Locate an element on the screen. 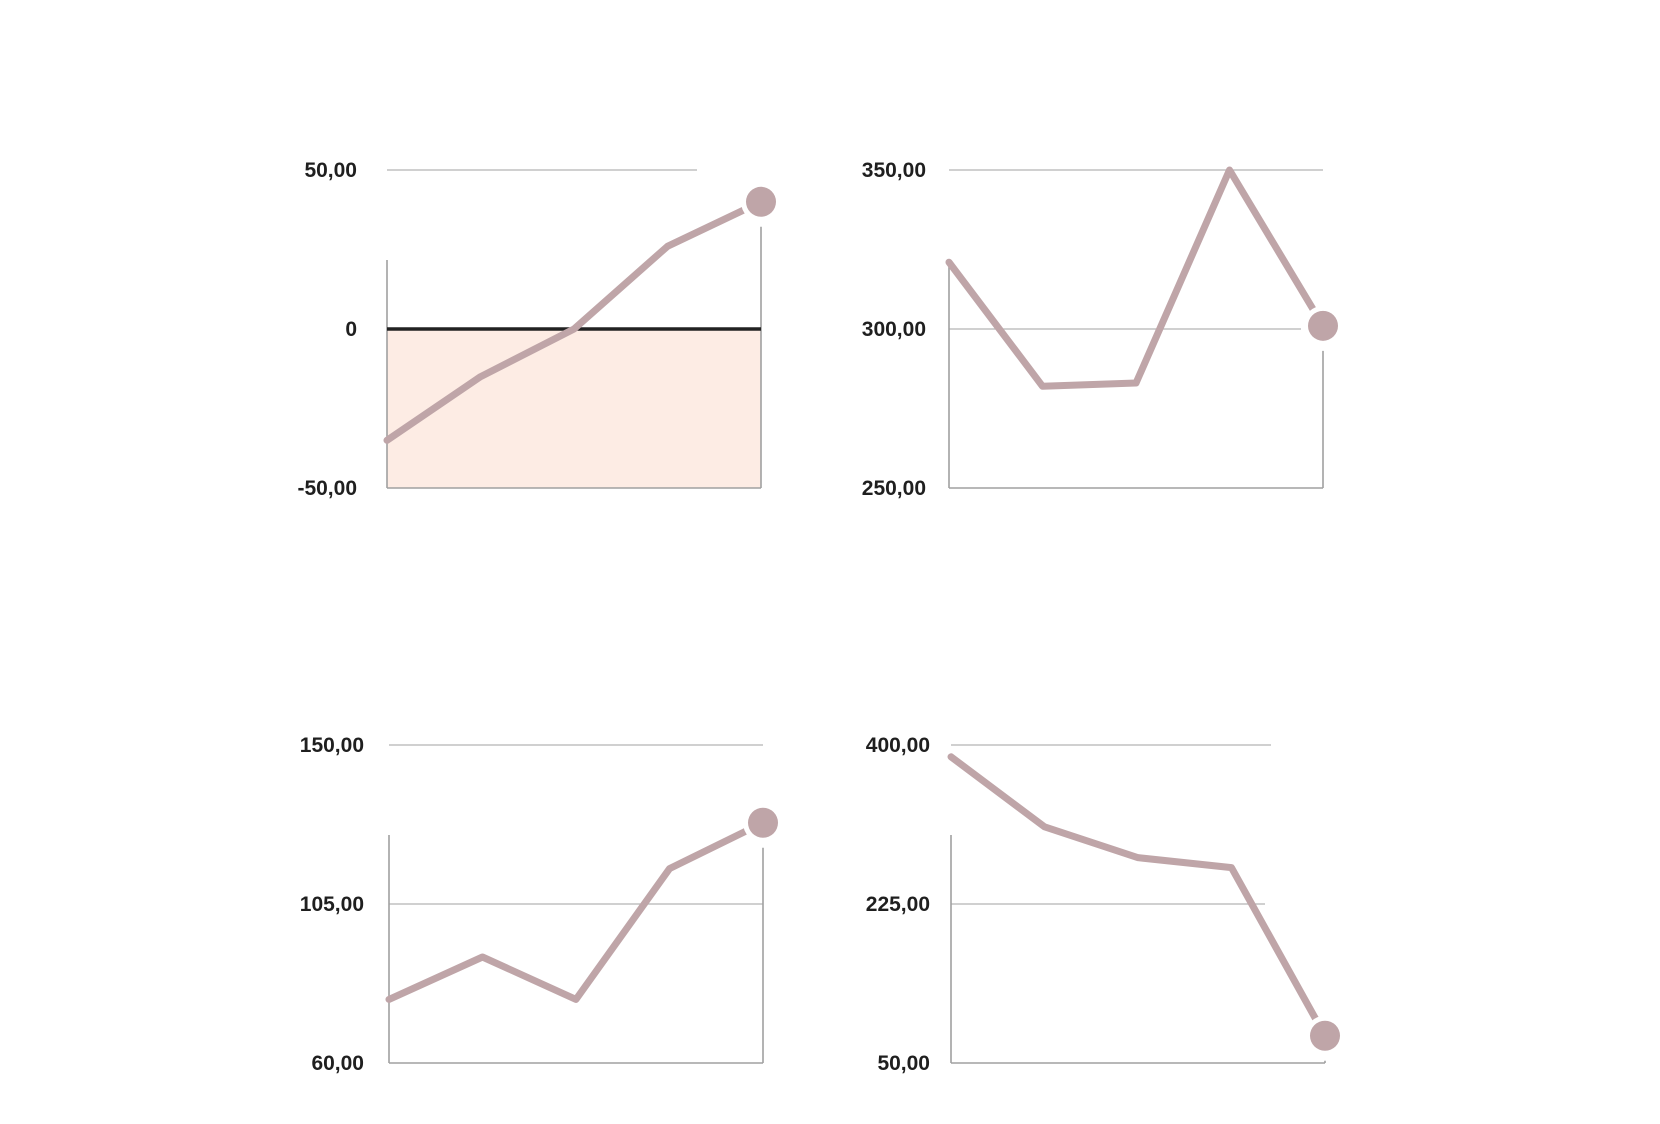  chart-panel-4: 400,00 225,00 50,00 is located at coordinates (1105, 904).